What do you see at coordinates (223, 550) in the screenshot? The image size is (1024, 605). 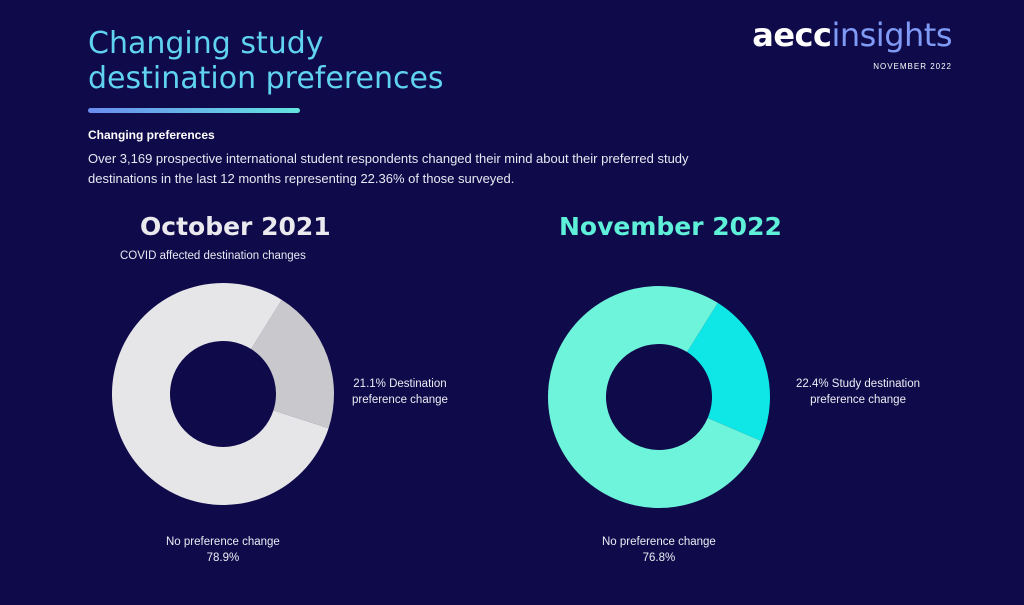 I see `label-left-no-change: No preference change 78.9%` at bounding box center [223, 550].